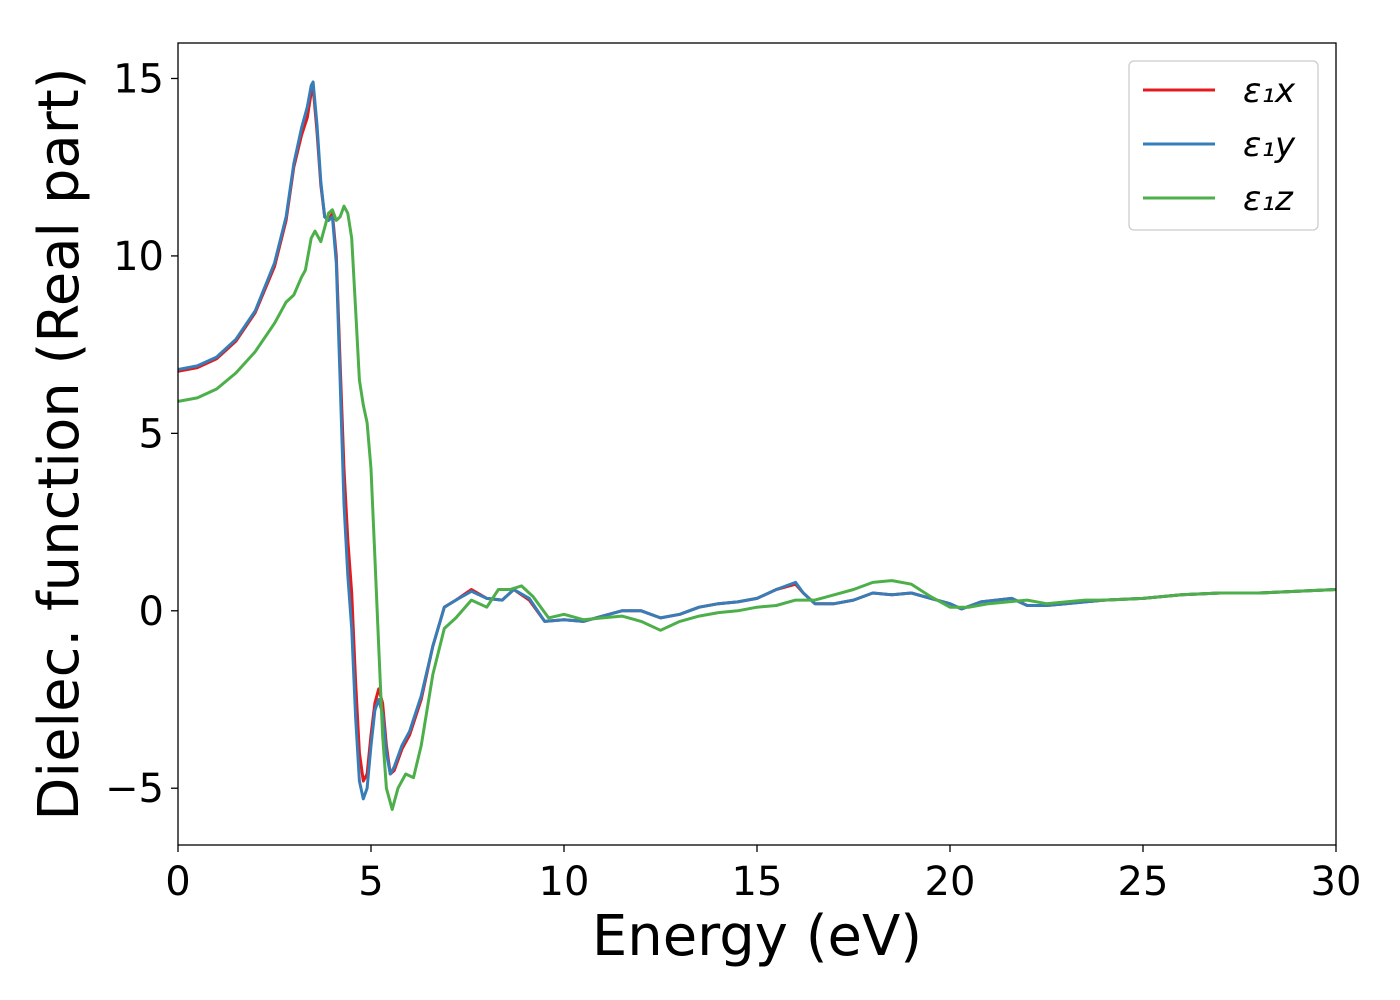 This screenshot has height=1000, width=1400. What do you see at coordinates (1143, 882) in the screenshot?
I see `x-tick-label: 25` at bounding box center [1143, 882].